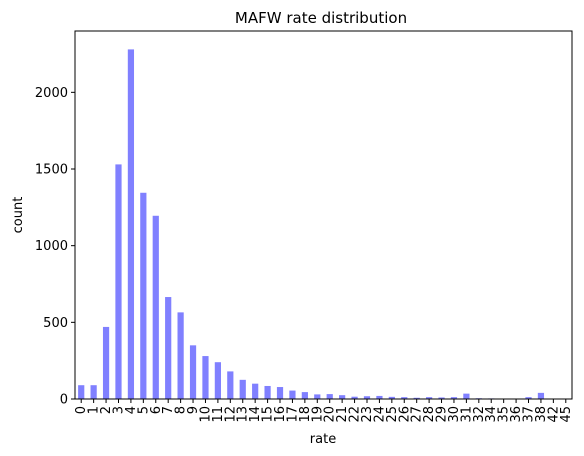 Image resolution: width=584 pixels, height=456 pixels. What do you see at coordinates (268, 414) in the screenshot?
I see `x-tick-label: 15` at bounding box center [268, 414].